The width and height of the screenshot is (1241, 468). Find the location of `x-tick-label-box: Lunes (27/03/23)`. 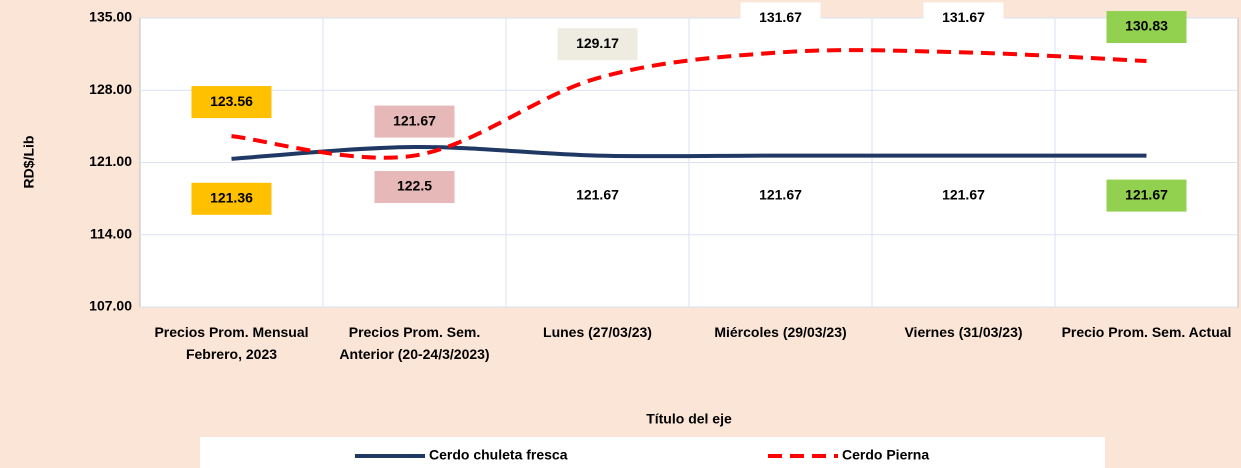

x-tick-label-box: Lunes (27/03/23) is located at coordinates (597, 332).